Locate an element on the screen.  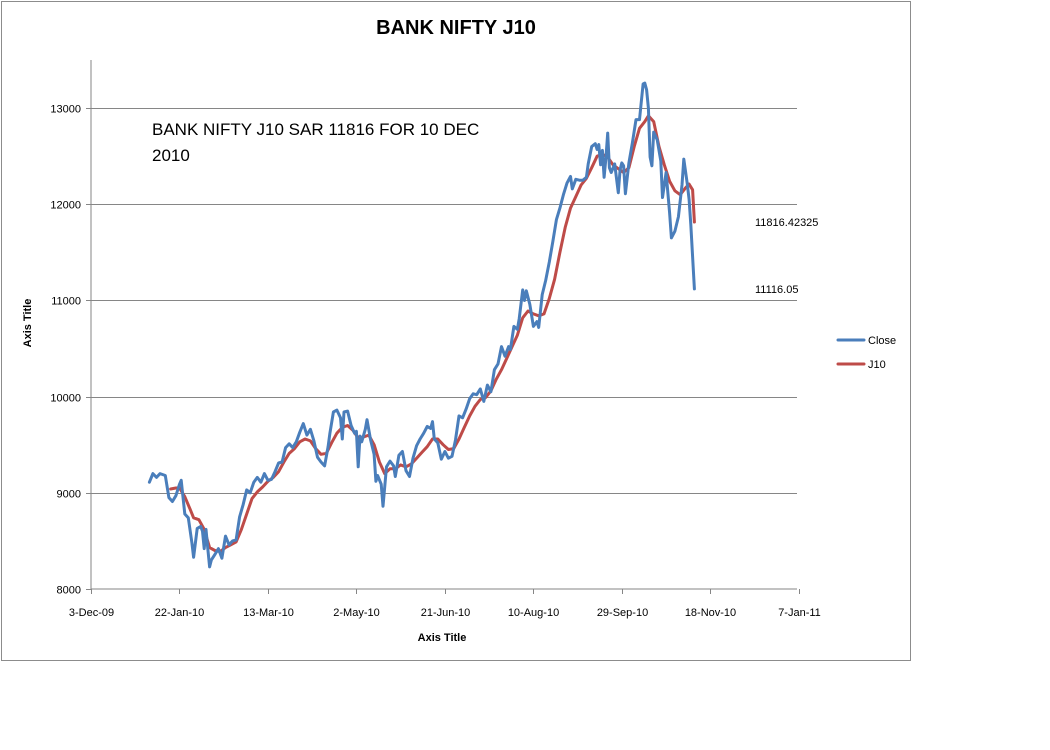
x-tick-label: 13-Mar-10 is located at coordinates (268, 613).